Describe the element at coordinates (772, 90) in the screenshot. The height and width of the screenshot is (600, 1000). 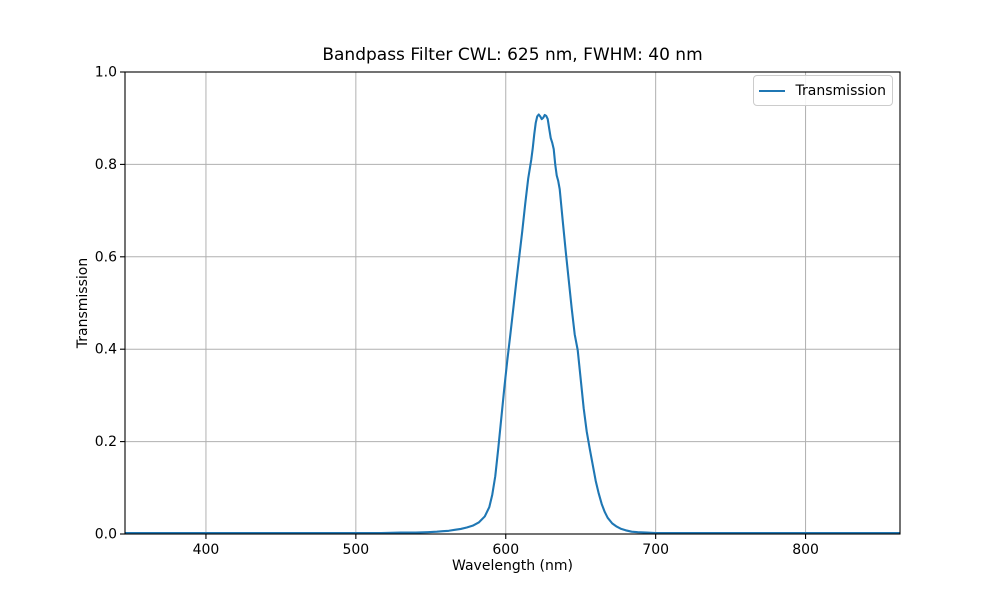
I see `legend-line-sample` at that location.